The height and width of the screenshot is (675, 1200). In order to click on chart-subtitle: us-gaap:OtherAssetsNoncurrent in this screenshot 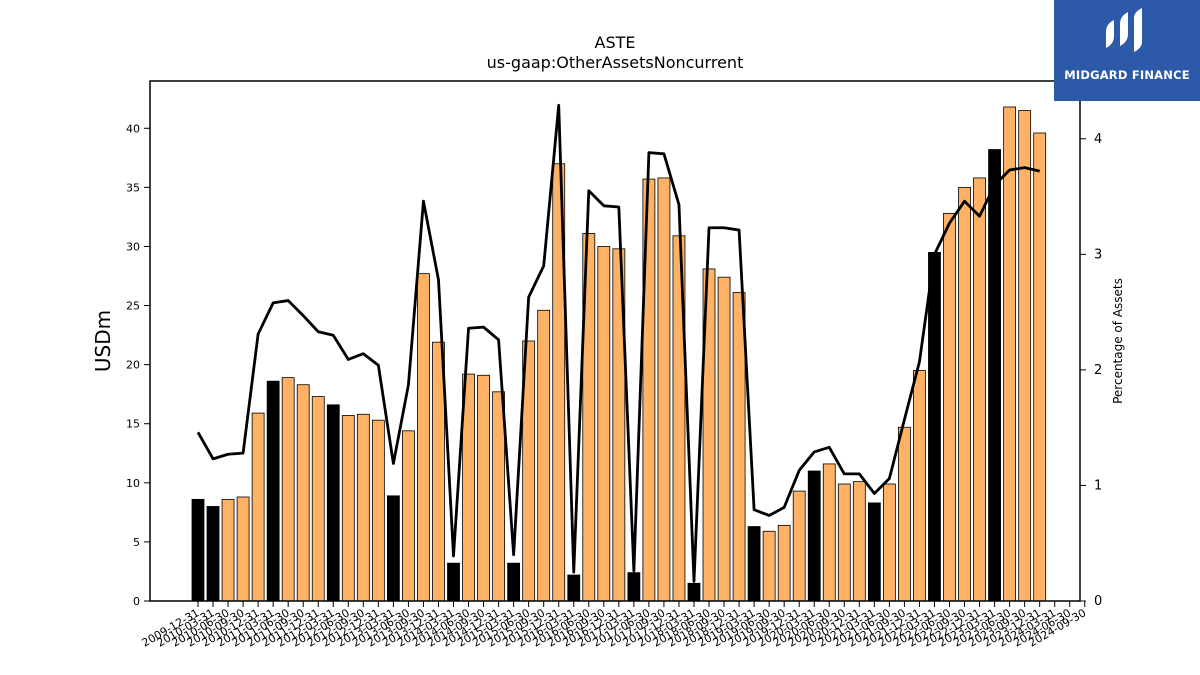, I will do `click(615, 62)`.